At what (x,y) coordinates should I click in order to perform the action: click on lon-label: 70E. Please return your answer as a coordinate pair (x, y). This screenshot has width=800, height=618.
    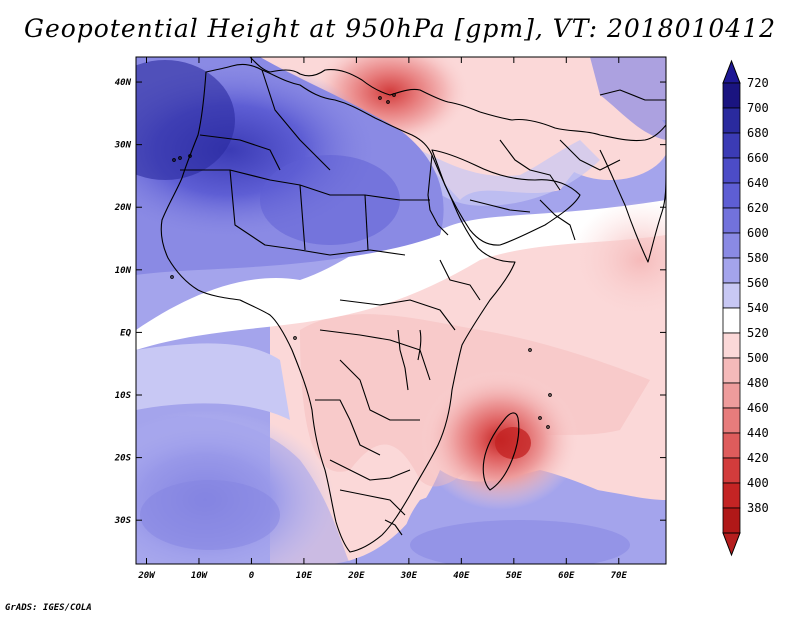
    Looking at the image, I should click on (619, 576).